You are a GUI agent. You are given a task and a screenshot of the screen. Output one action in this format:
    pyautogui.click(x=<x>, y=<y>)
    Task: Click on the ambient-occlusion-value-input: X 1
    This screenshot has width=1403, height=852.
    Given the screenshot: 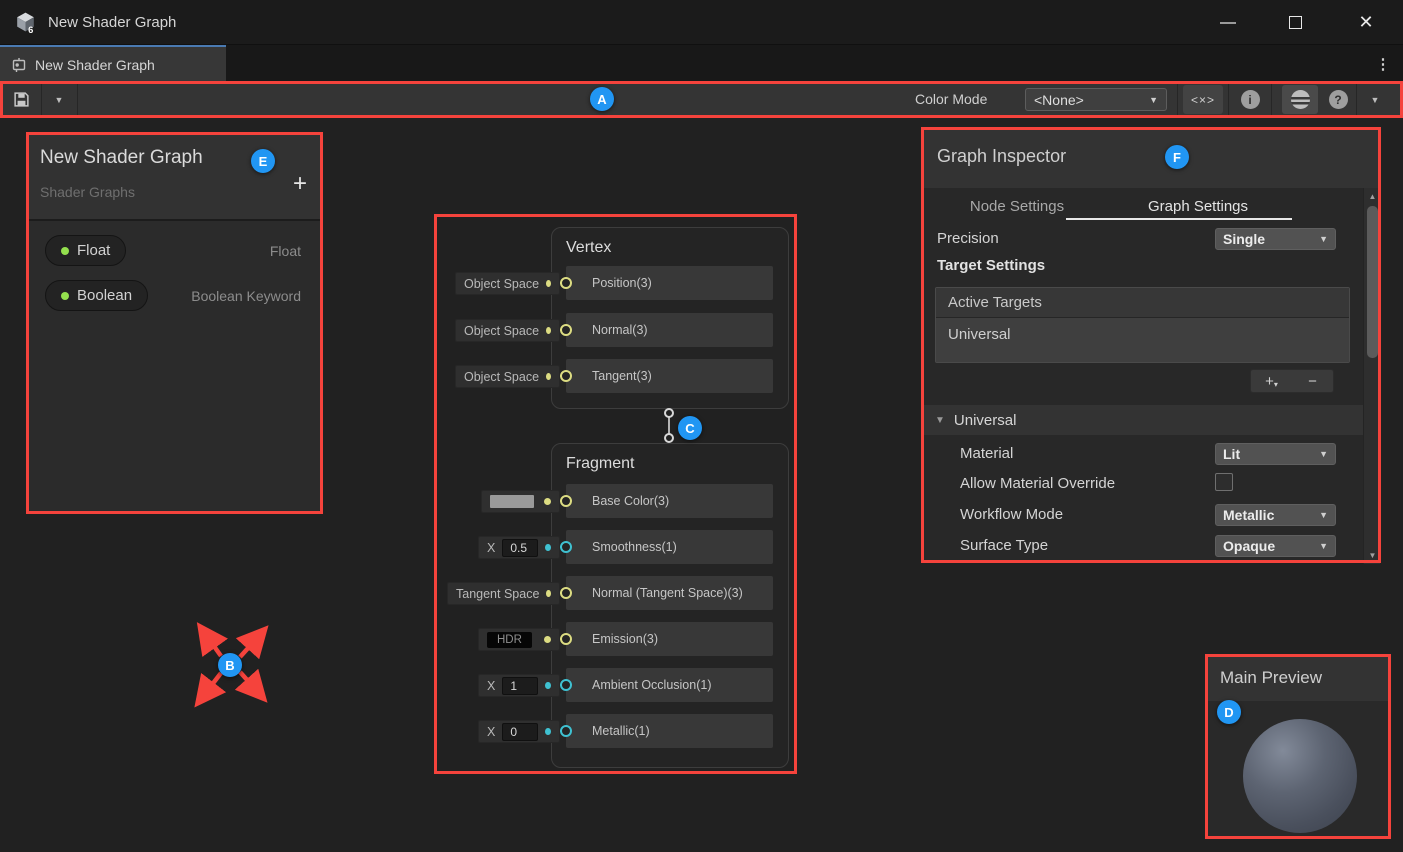 What is the action you would take?
    pyautogui.click(x=519, y=685)
    